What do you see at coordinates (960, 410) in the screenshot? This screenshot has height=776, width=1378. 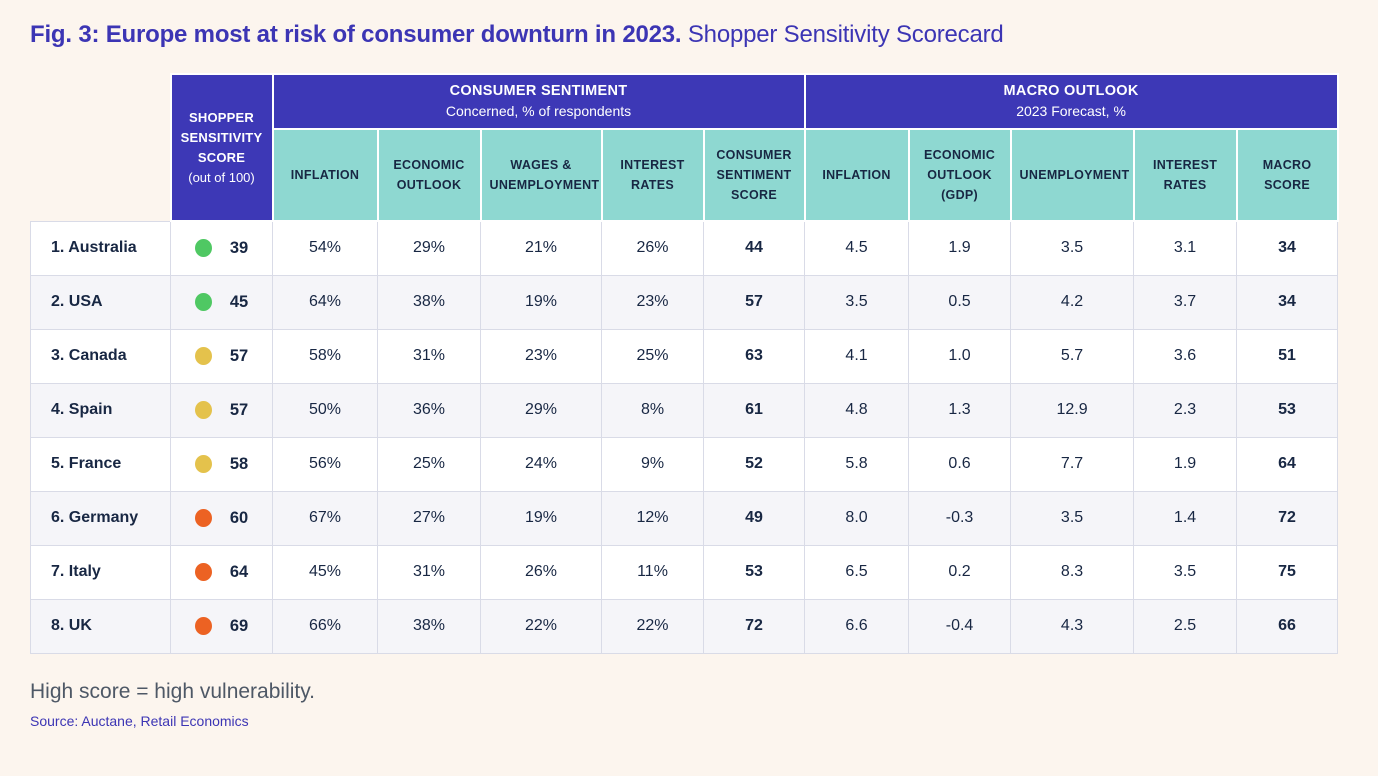 I see `macro-economic-outlook-gdp-cell: 1.3` at bounding box center [960, 410].